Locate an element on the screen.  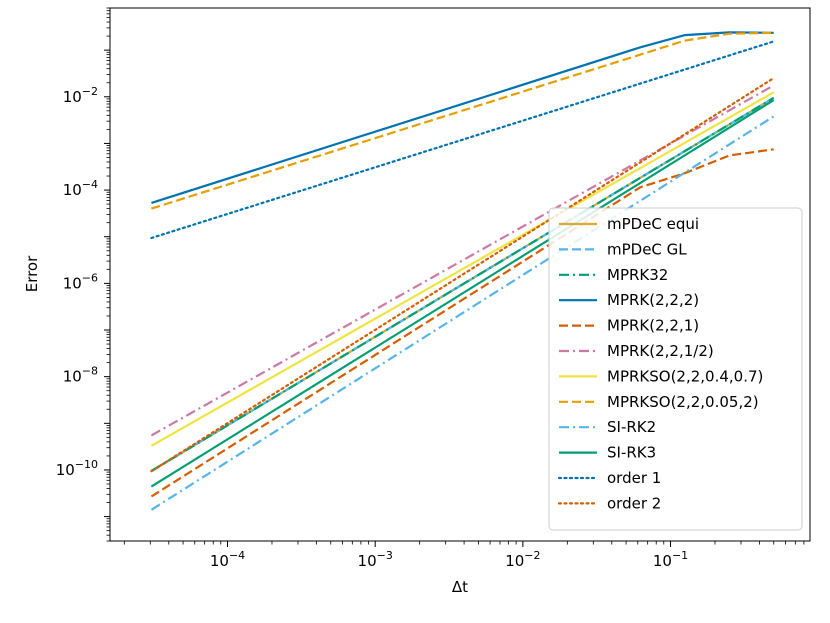
legend-label: mPDeC GL is located at coordinates (647, 249).